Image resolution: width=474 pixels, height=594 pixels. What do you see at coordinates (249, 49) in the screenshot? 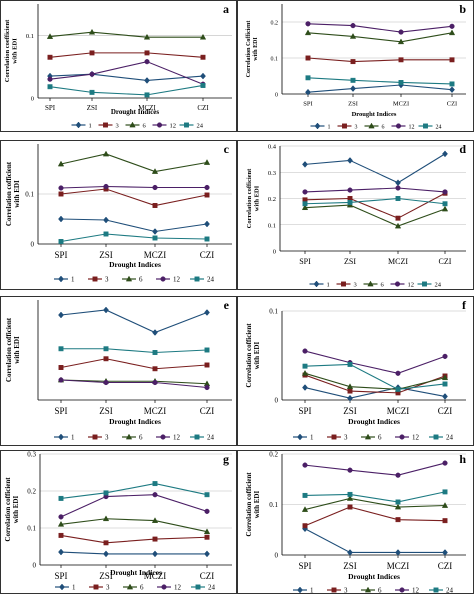
I see `y-axis-label-line1: Correlation Cofficient` at bounding box center [249, 49].